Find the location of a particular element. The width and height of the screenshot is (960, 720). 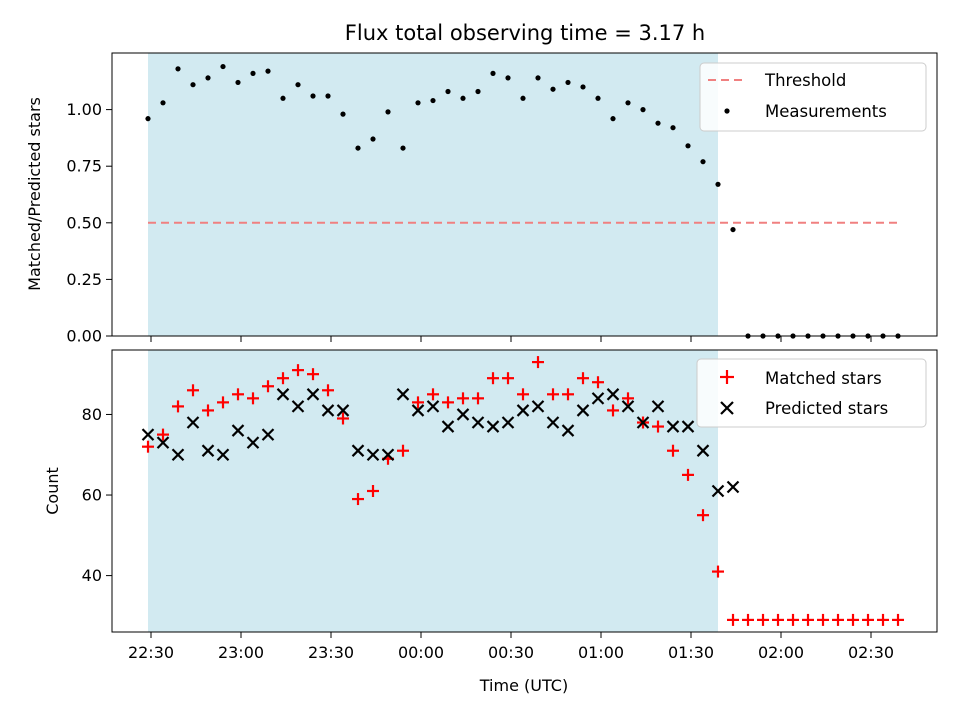

top-y-ticks: 0.00 0.25 0.50 0.75 1.00 is located at coordinates (89, 223).